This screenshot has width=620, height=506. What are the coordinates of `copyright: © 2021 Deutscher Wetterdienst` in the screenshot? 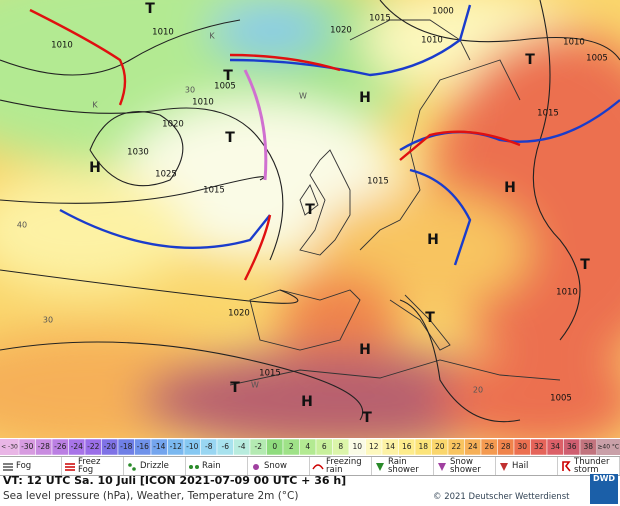 It's located at (501, 497).